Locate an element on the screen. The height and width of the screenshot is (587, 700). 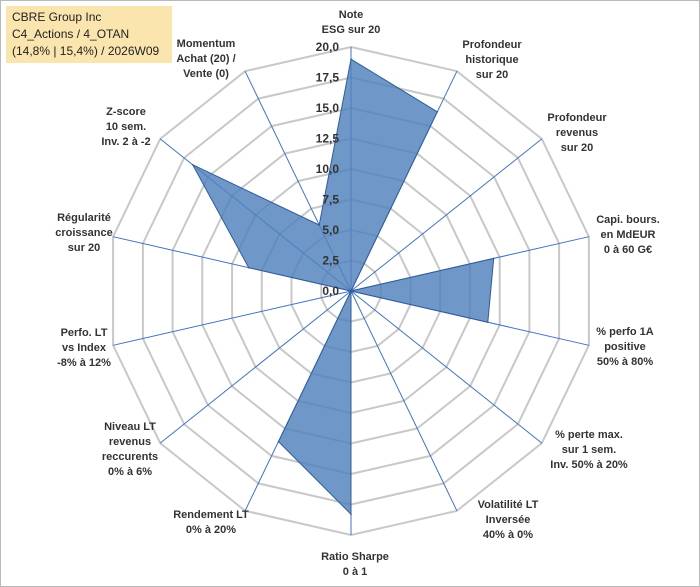
category-label: Régularité croissance sur 20 is located at coordinates (83, 233).